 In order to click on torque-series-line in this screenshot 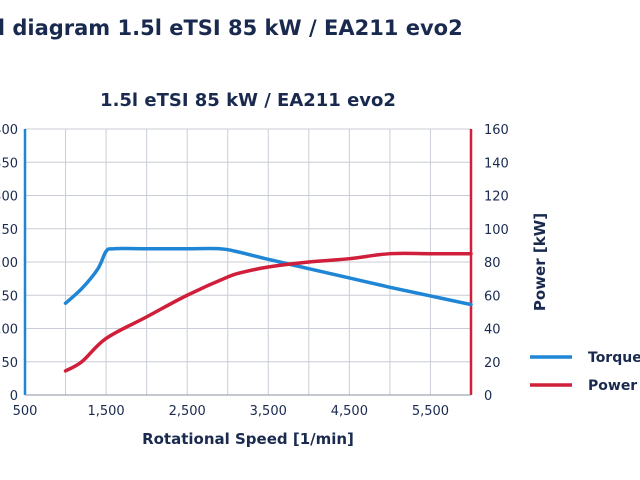, I will do `click(268, 276)`.